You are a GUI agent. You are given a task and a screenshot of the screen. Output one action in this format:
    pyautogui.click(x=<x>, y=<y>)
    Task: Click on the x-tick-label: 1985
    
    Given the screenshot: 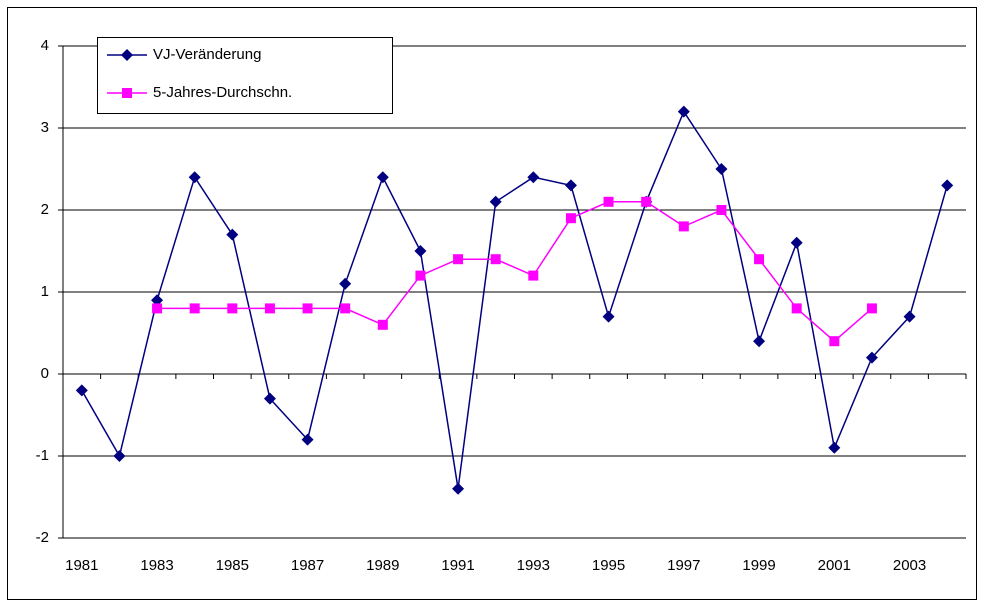 What is the action you would take?
    pyautogui.click(x=232, y=565)
    